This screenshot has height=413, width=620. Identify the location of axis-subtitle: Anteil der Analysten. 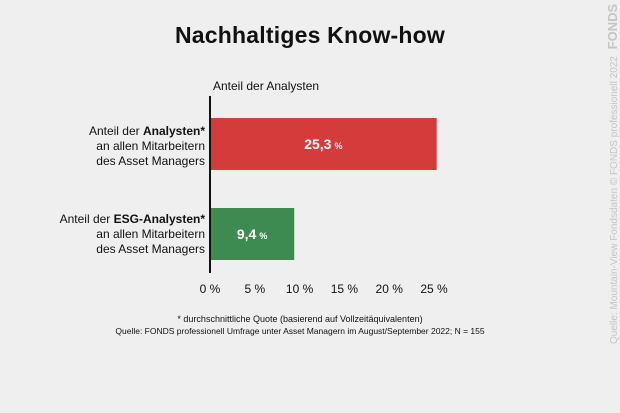
(266, 86).